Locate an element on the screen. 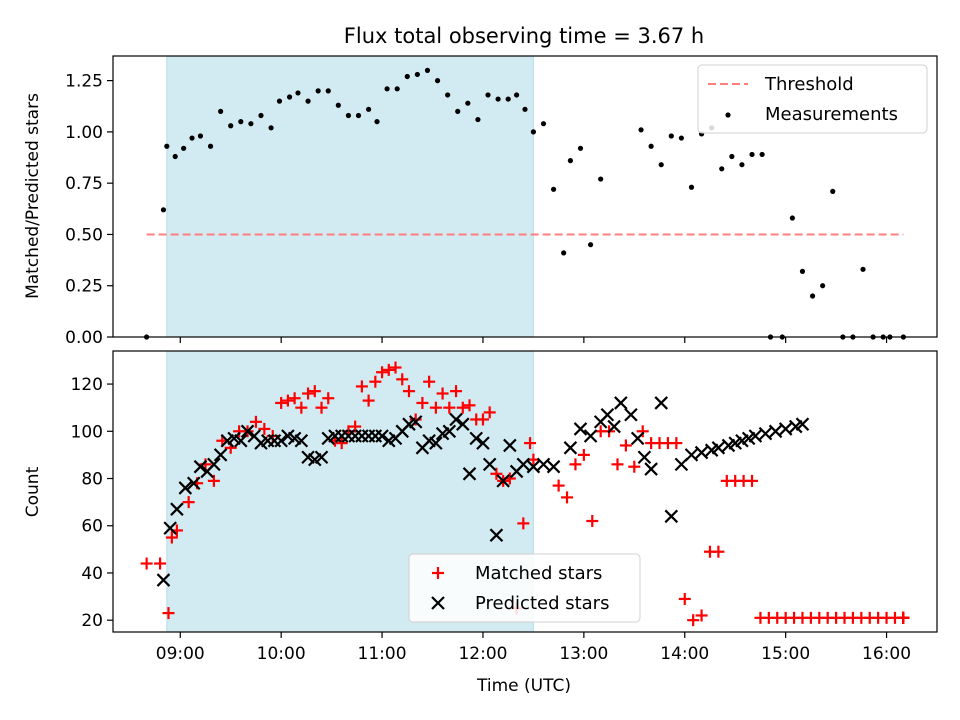  xtick-label: 13:00 is located at coordinates (583, 654).